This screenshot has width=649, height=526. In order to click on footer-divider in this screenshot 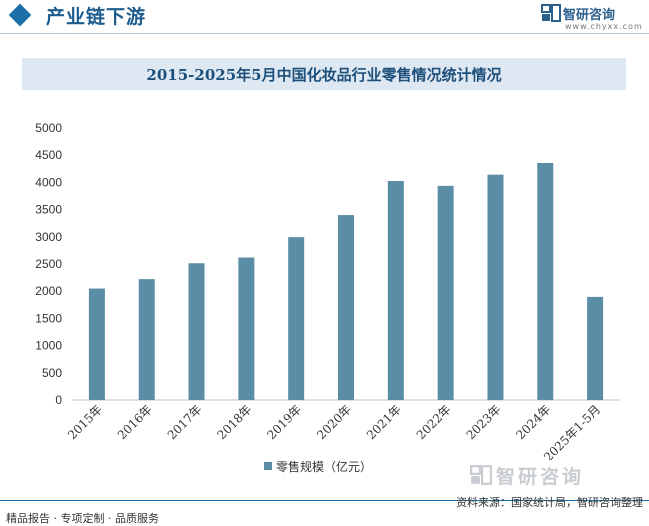, I will do `click(324, 500)`.